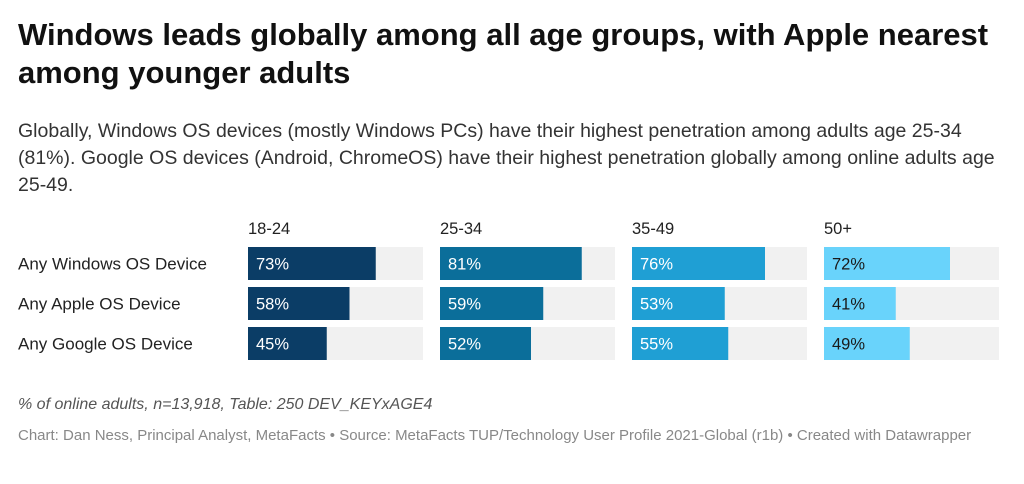 Image resolution: width=1024 pixels, height=484 pixels. What do you see at coordinates (656, 265) in the screenshot?
I see `bar-value-label: 76%` at bounding box center [656, 265].